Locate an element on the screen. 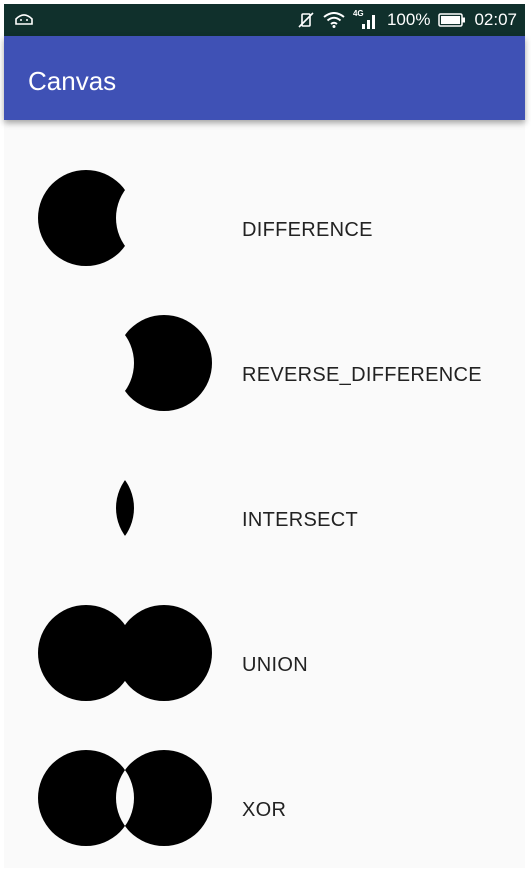 The width and height of the screenshot is (531, 883). union-shape is located at coordinates (125, 653).